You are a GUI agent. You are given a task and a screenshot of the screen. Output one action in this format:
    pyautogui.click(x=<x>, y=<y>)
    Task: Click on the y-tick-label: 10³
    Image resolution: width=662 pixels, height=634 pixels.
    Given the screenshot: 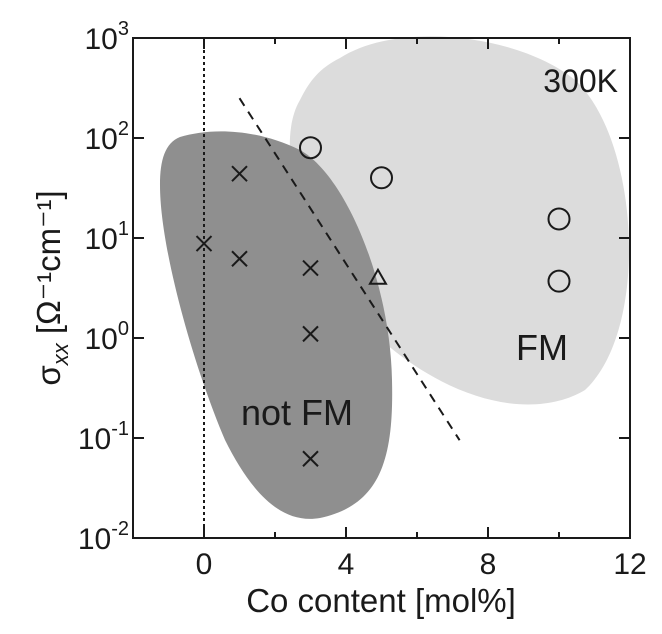 What is the action you would take?
    pyautogui.click(x=107, y=37)
    